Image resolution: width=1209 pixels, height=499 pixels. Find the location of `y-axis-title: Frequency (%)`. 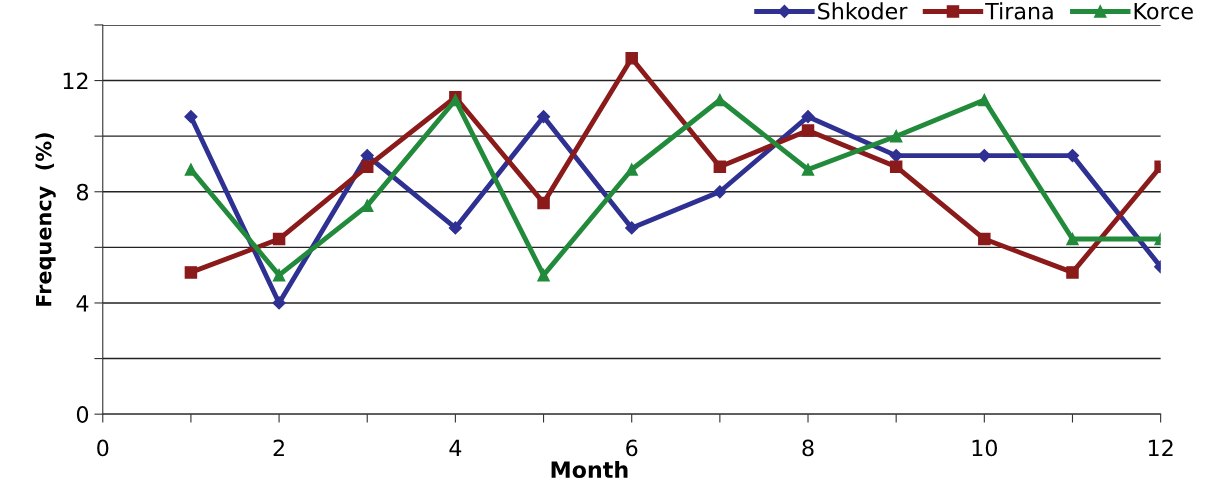

y-axis-title: Frequency (%) is located at coordinates (45, 219).